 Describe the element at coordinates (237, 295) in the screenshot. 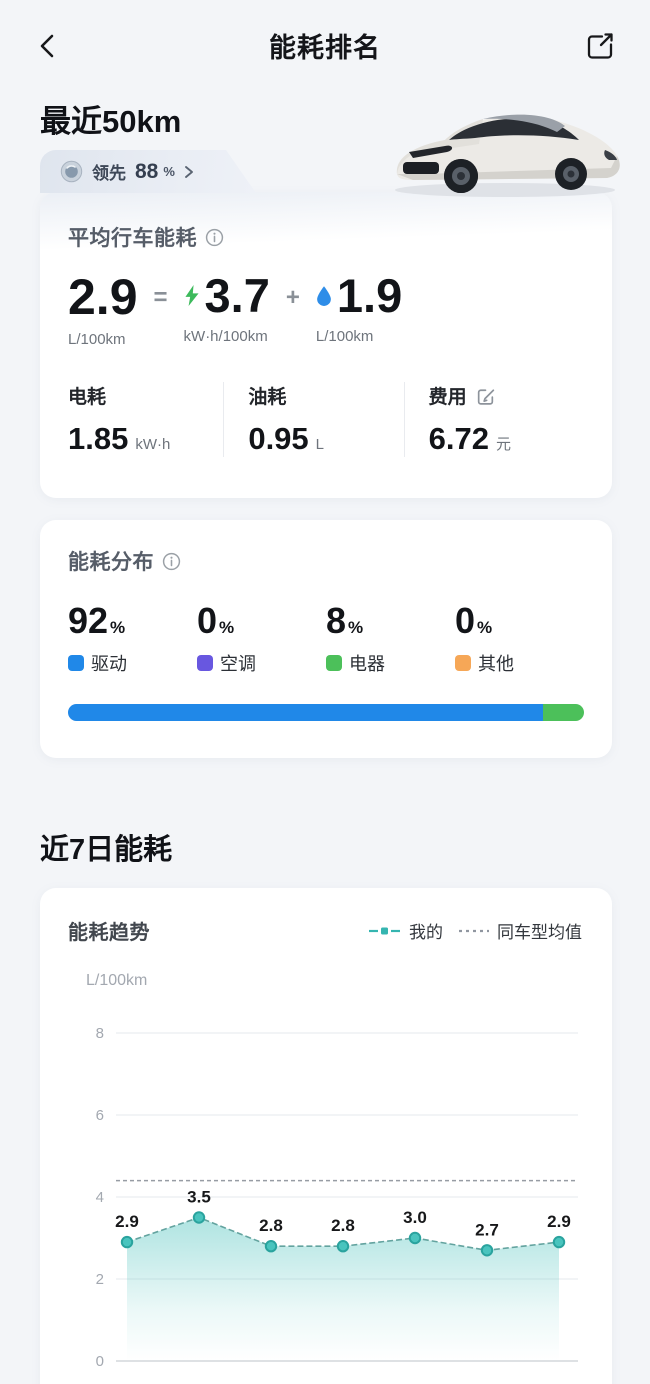

I see `electric-consumption-value: 3.7` at that location.